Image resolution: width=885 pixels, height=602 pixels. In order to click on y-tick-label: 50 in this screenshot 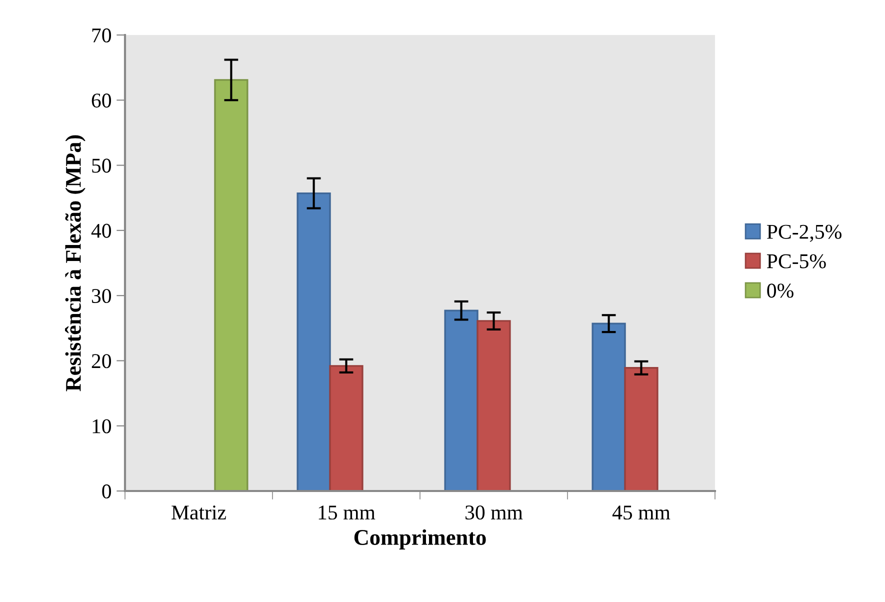, I will do `click(102, 165)`.